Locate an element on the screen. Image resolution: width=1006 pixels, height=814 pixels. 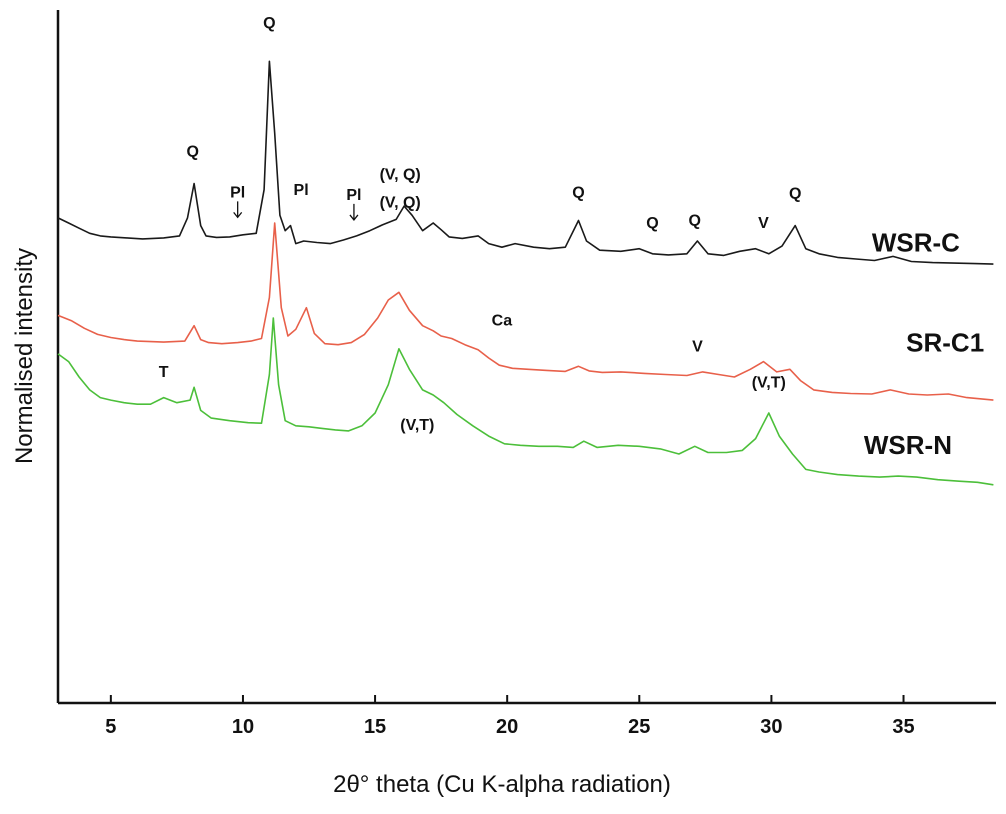
x-tick-label: 15 is located at coordinates (375, 727).